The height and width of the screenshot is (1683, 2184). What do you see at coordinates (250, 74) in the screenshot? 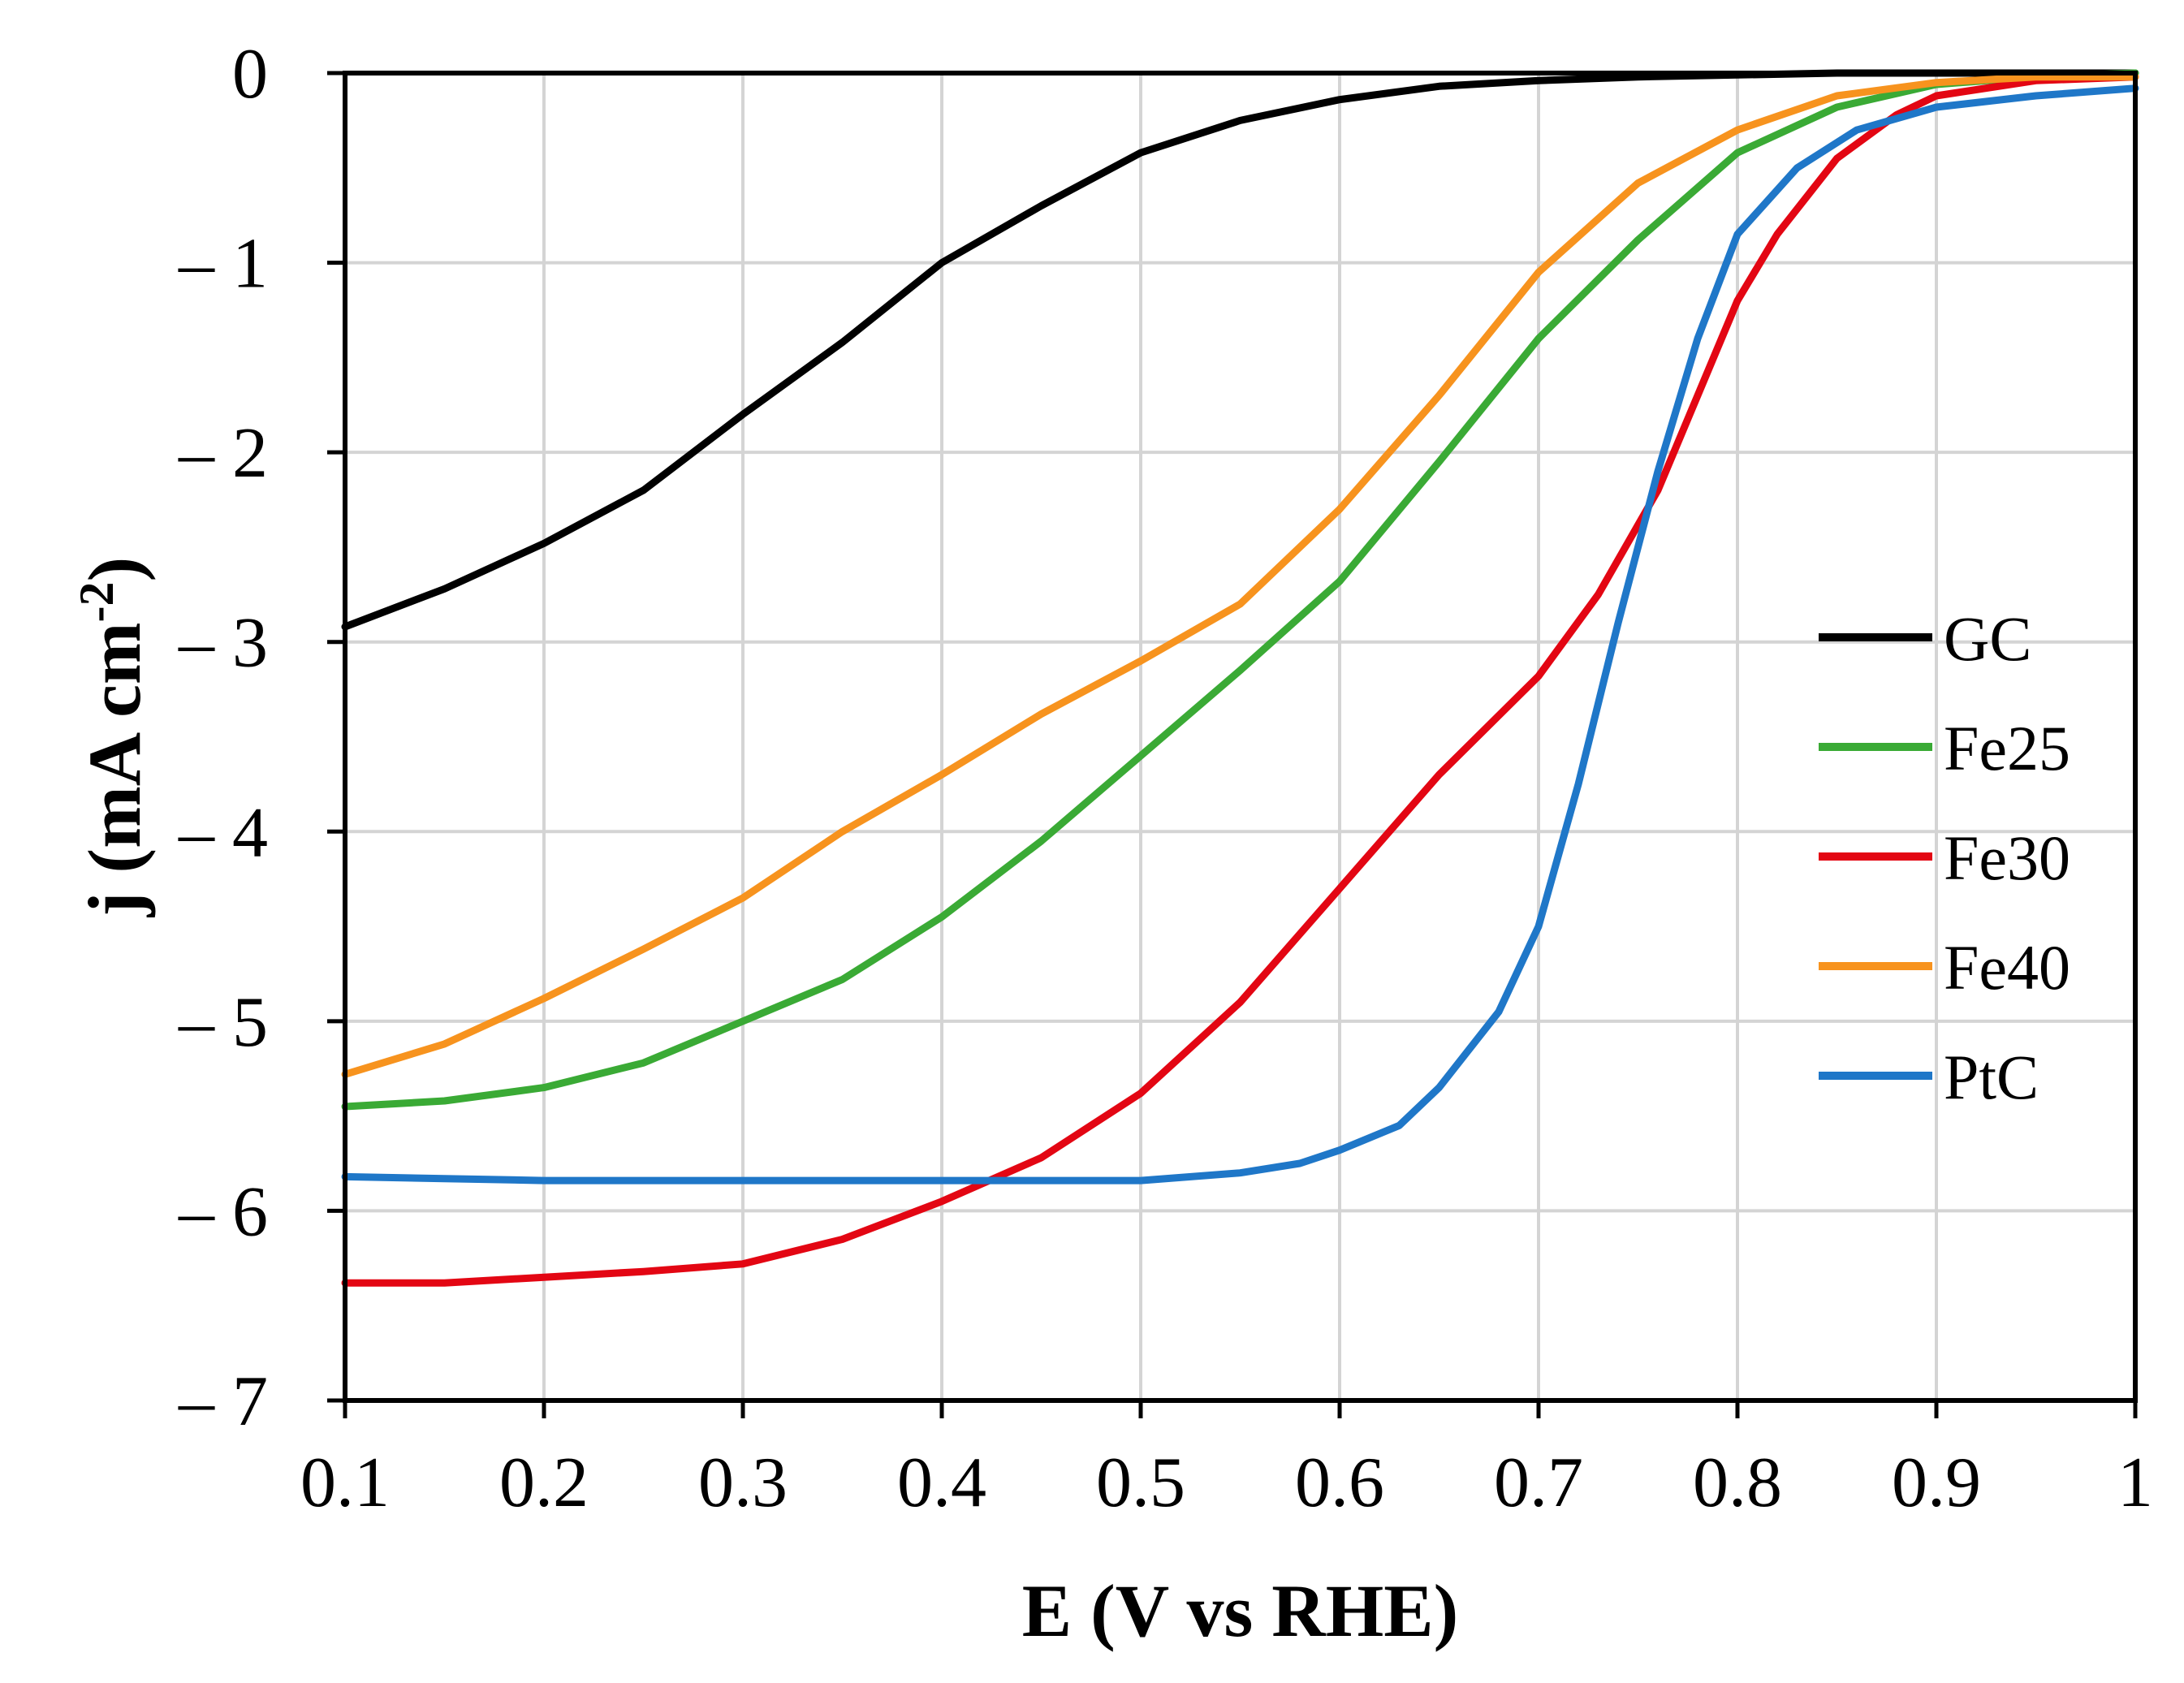
I see `y-tick-label: 0` at bounding box center [250, 74].